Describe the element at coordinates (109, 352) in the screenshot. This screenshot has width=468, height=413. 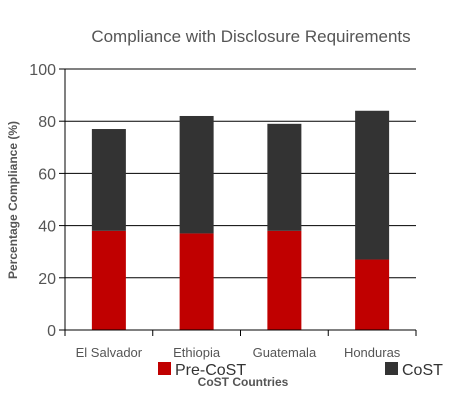
I see `x-tick-label: El Salvador` at that location.